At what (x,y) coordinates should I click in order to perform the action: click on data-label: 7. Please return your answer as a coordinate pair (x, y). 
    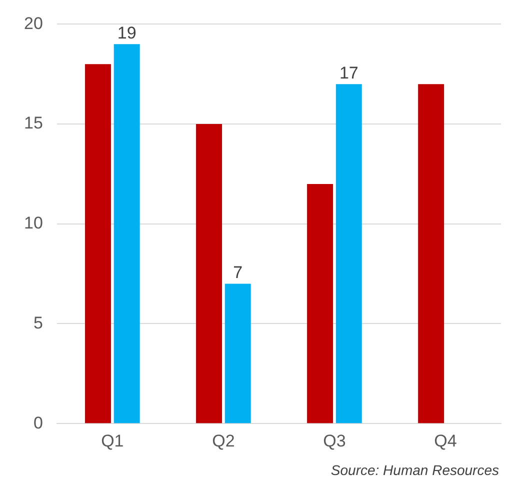
    Looking at the image, I should click on (238, 272).